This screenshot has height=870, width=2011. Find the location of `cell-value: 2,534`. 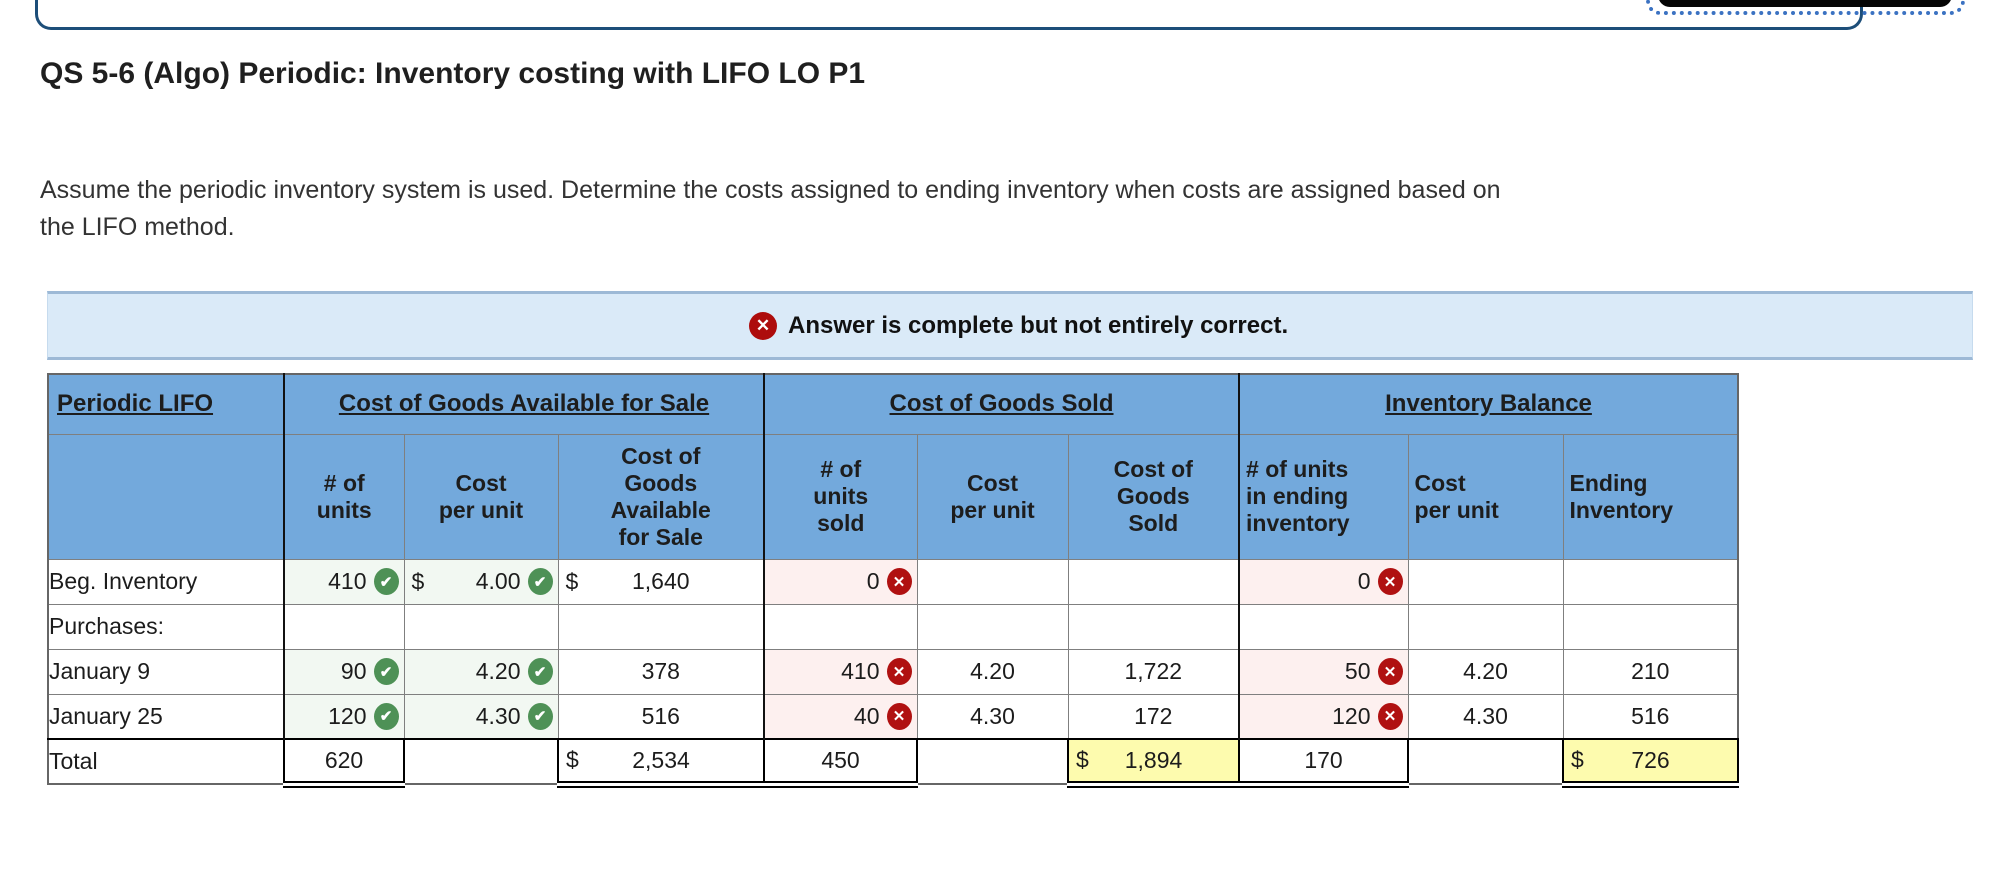

cell-value: 2,534 is located at coordinates (661, 759).